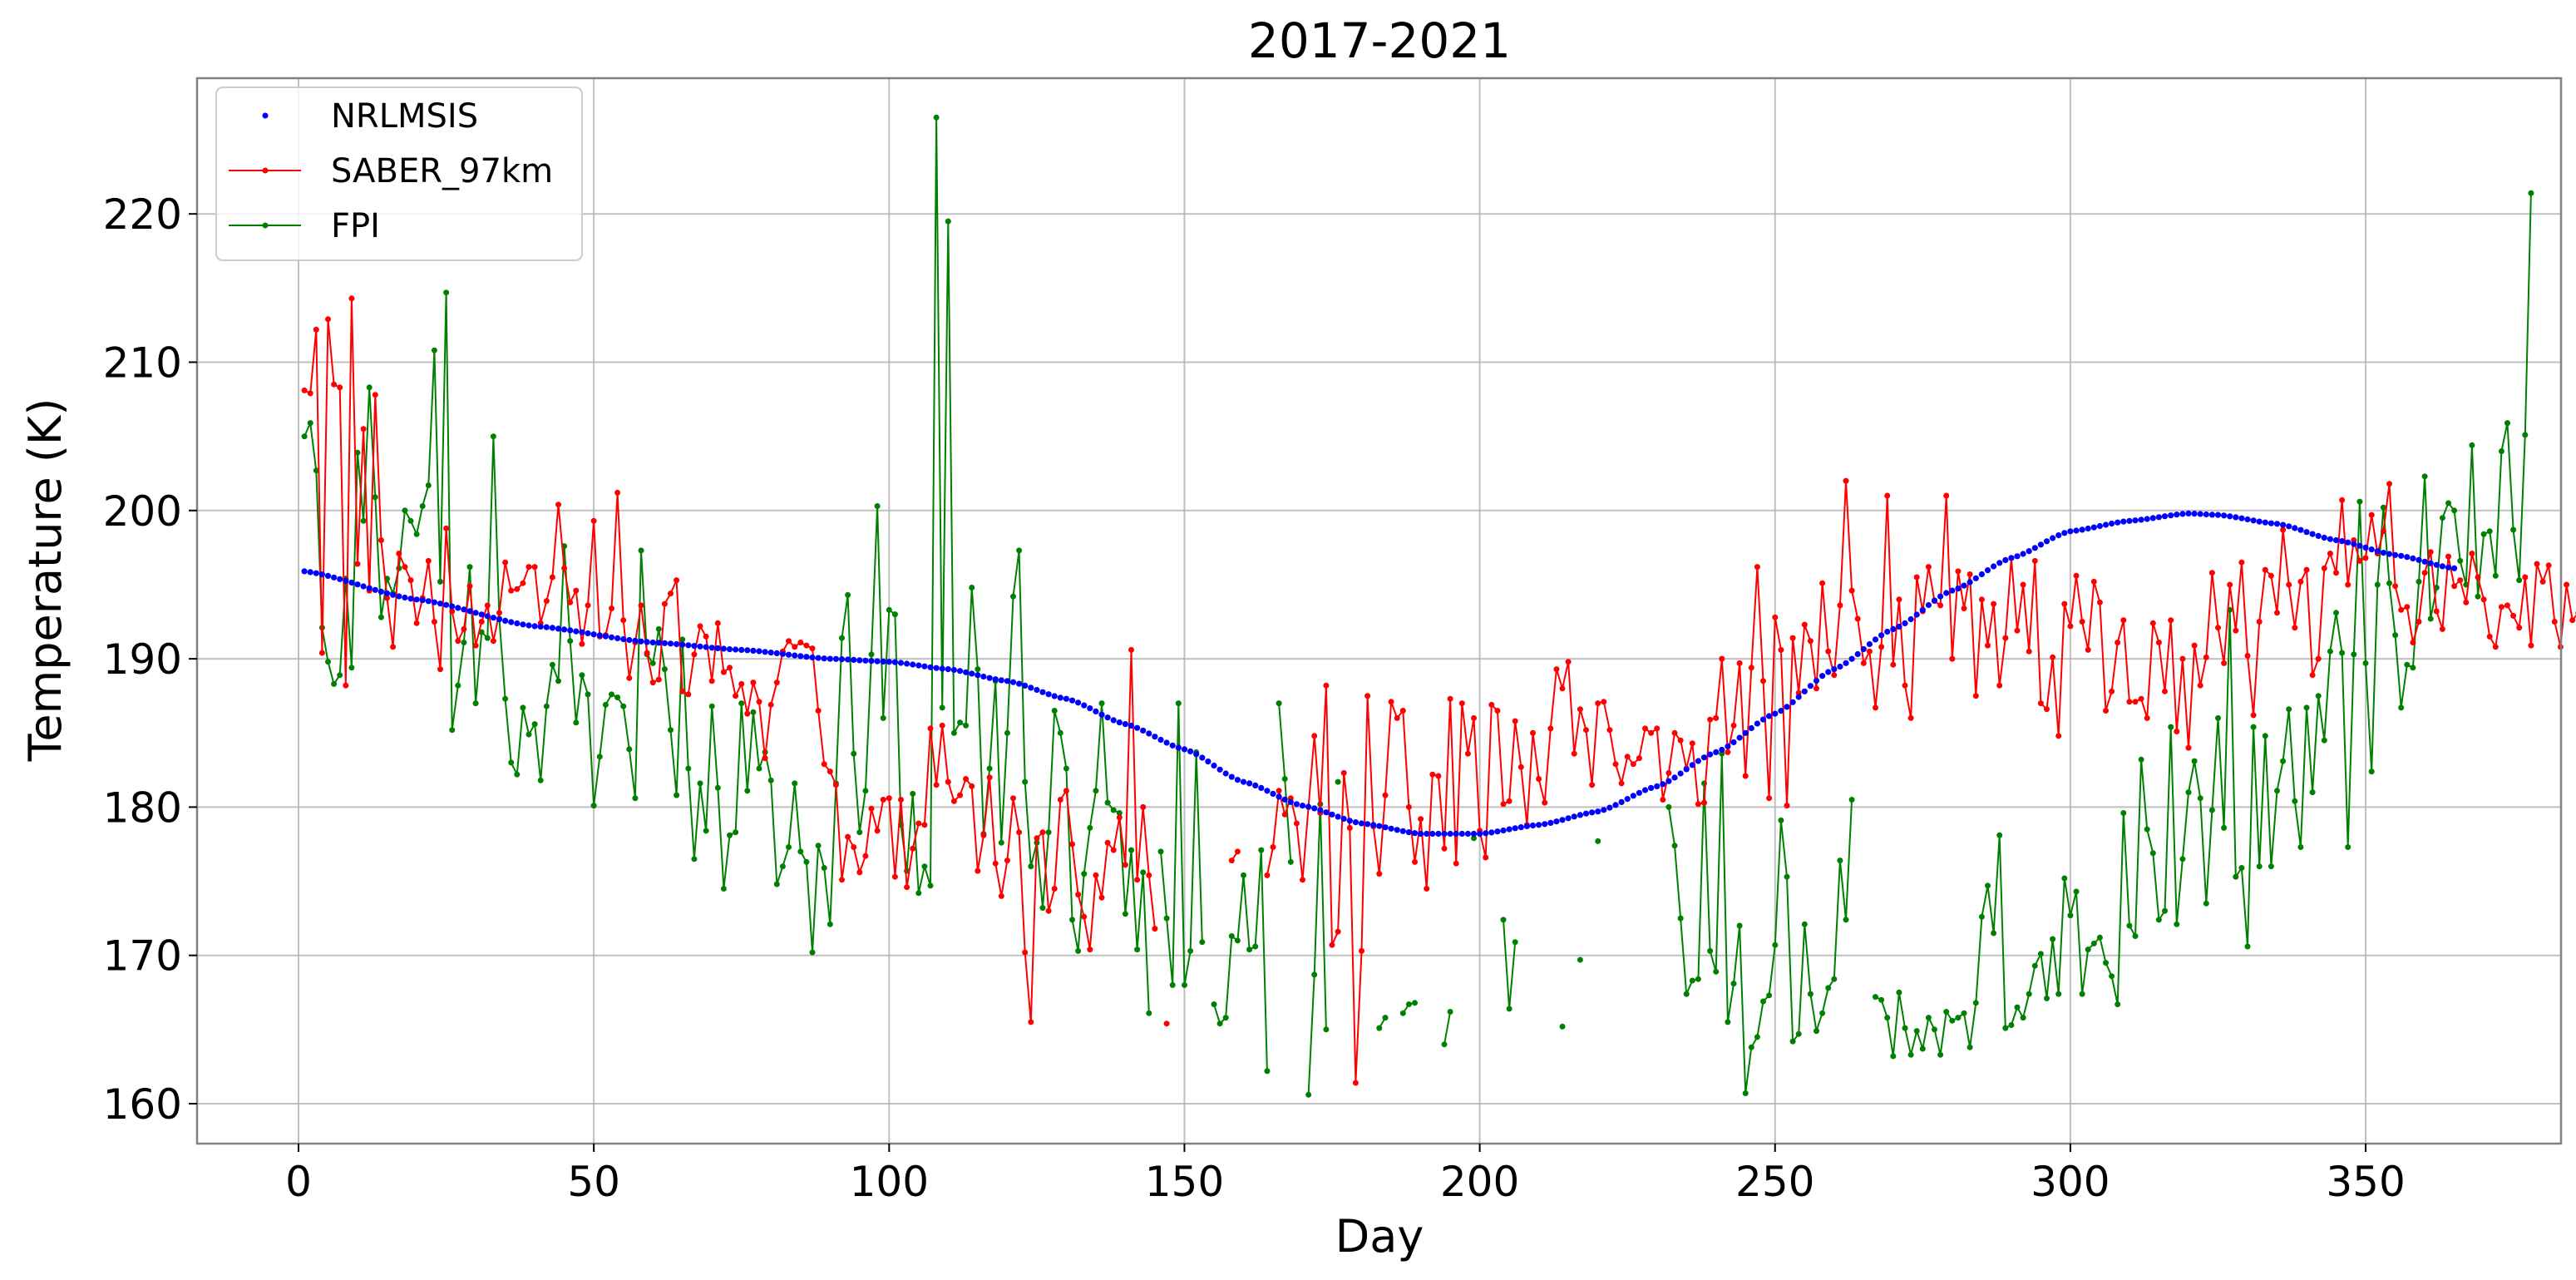  What do you see at coordinates (370, 117) in the screenshot?
I see `legend-item-nrlmsis: NRLMSIS` at bounding box center [370, 117].